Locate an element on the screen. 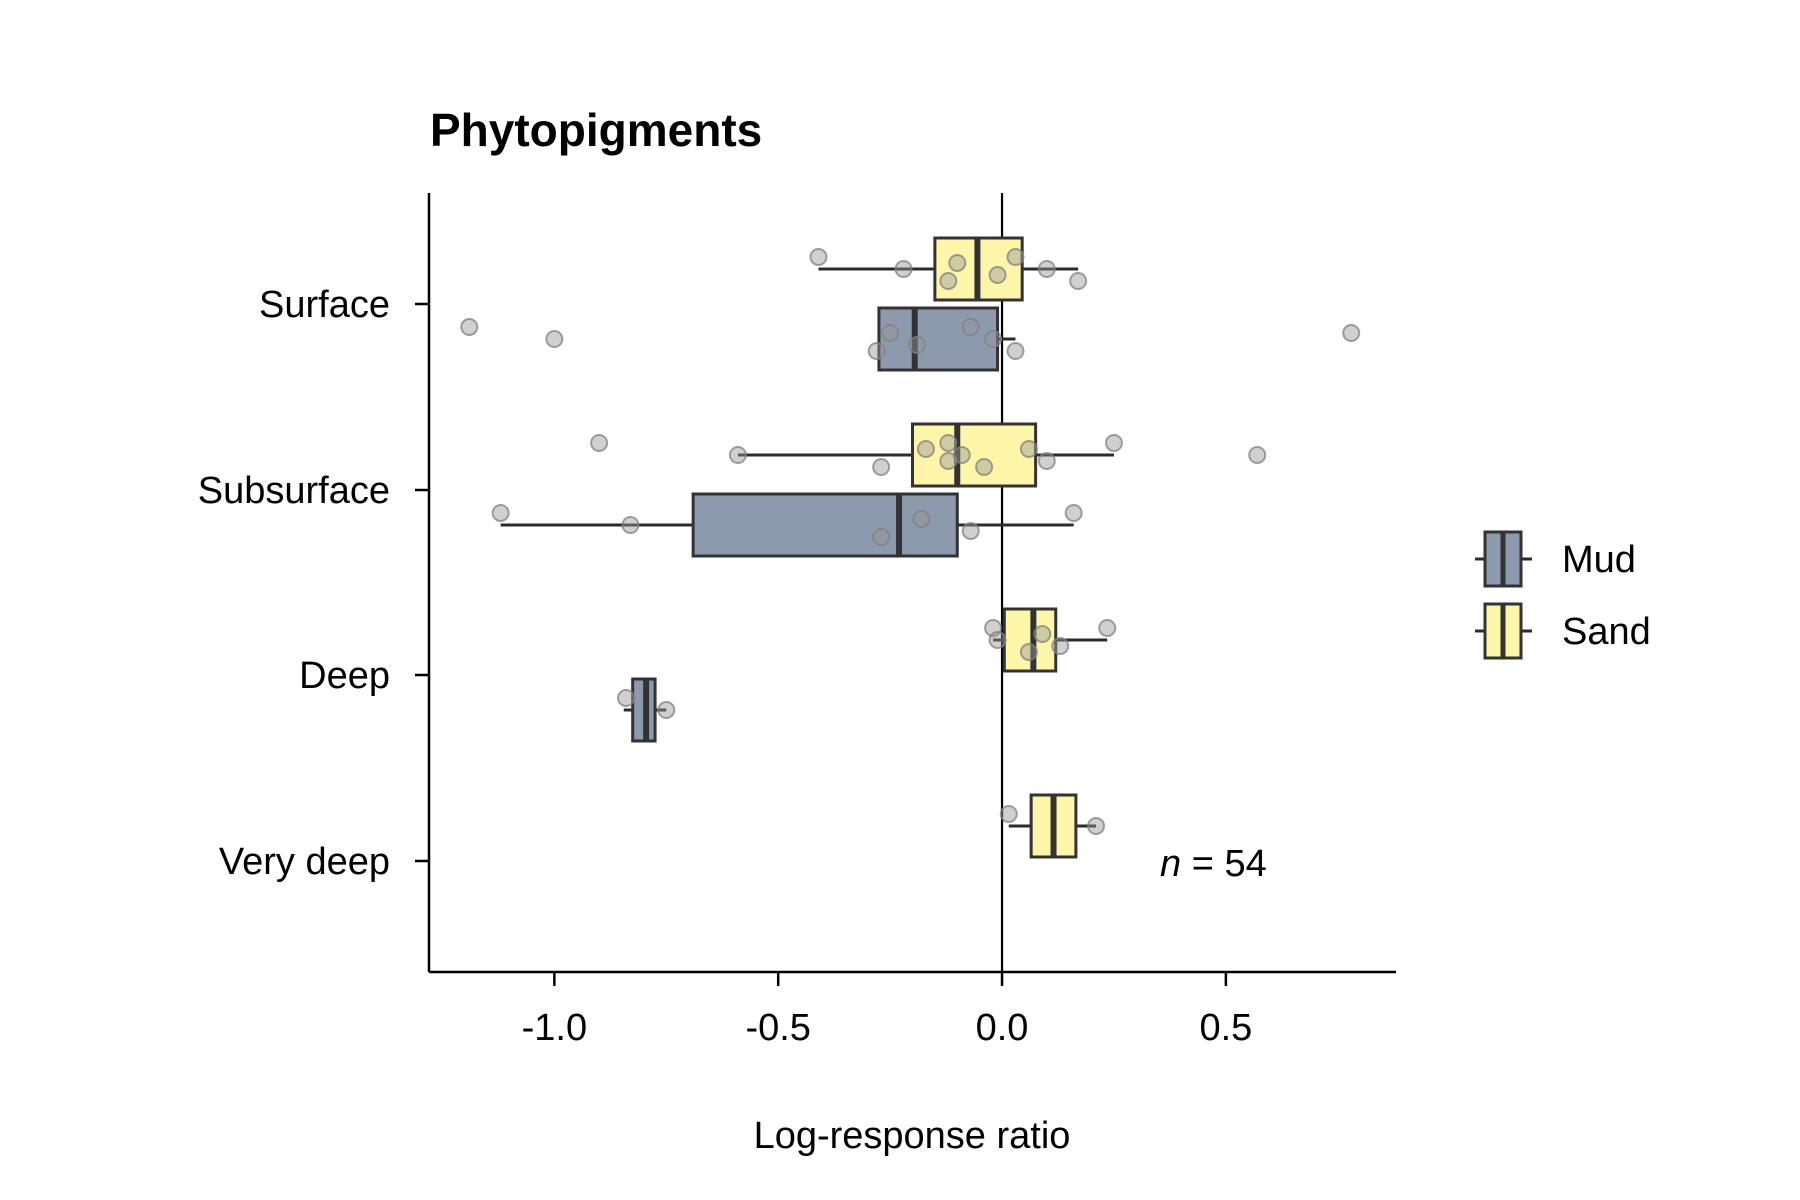 Image resolution: width=1800 pixels, height=1200 pixels. sample-size-value: = 54 is located at coordinates (1224, 864).